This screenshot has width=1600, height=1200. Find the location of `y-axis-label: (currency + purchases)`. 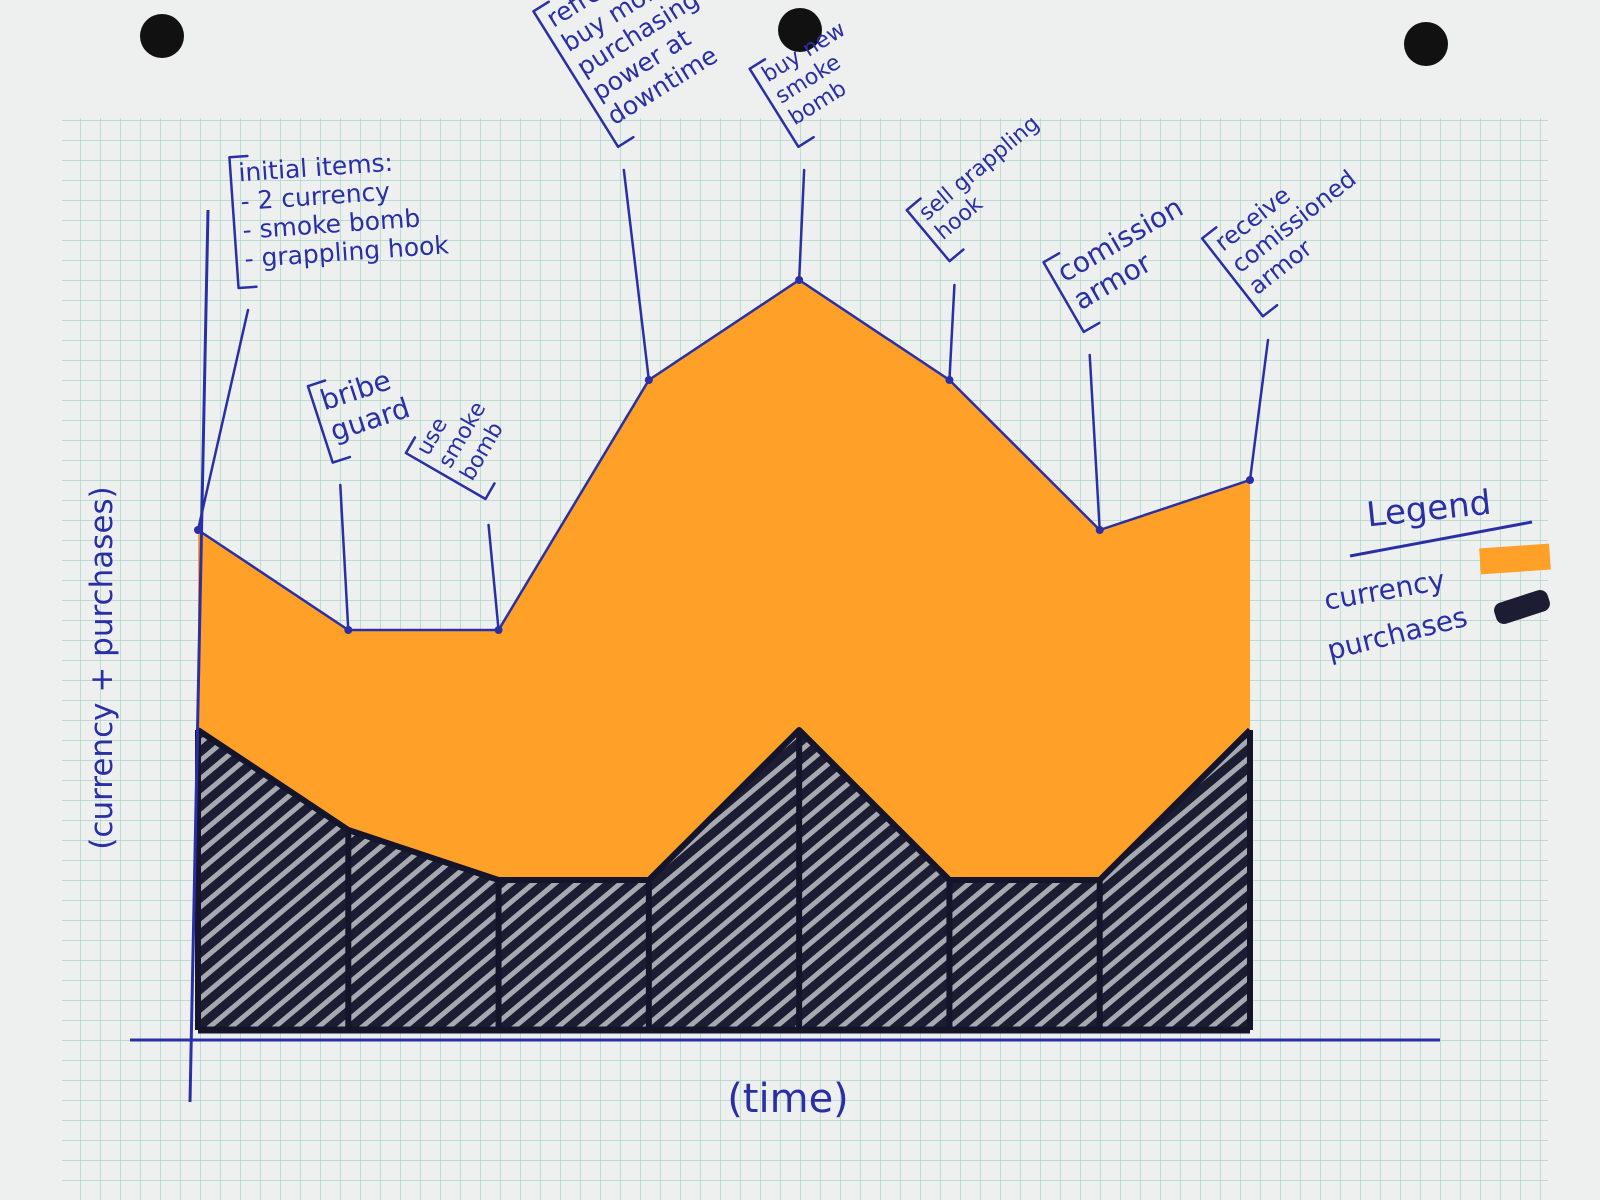

y-axis-label: (currency + purchases) is located at coordinates (102, 667).